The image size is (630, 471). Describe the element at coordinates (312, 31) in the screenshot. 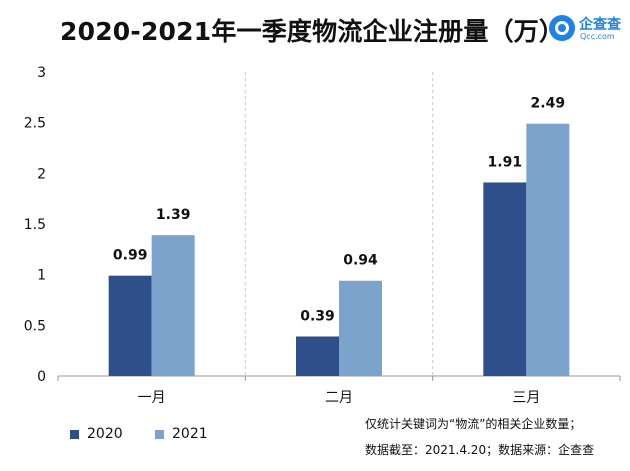

I see `chart-title: 2020-2021年一季度物流企业注册量（万）` at that location.